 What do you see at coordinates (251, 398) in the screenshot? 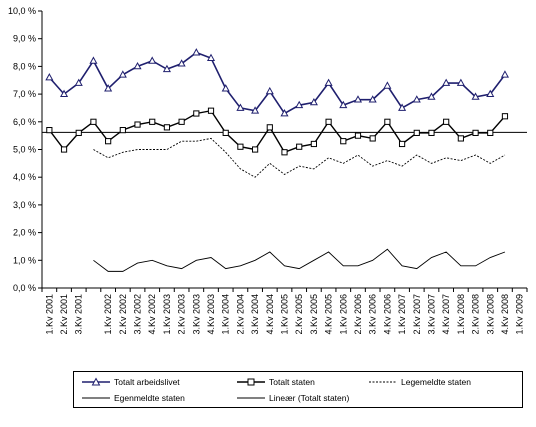
I see `legend-marker-trend` at bounding box center [251, 398].